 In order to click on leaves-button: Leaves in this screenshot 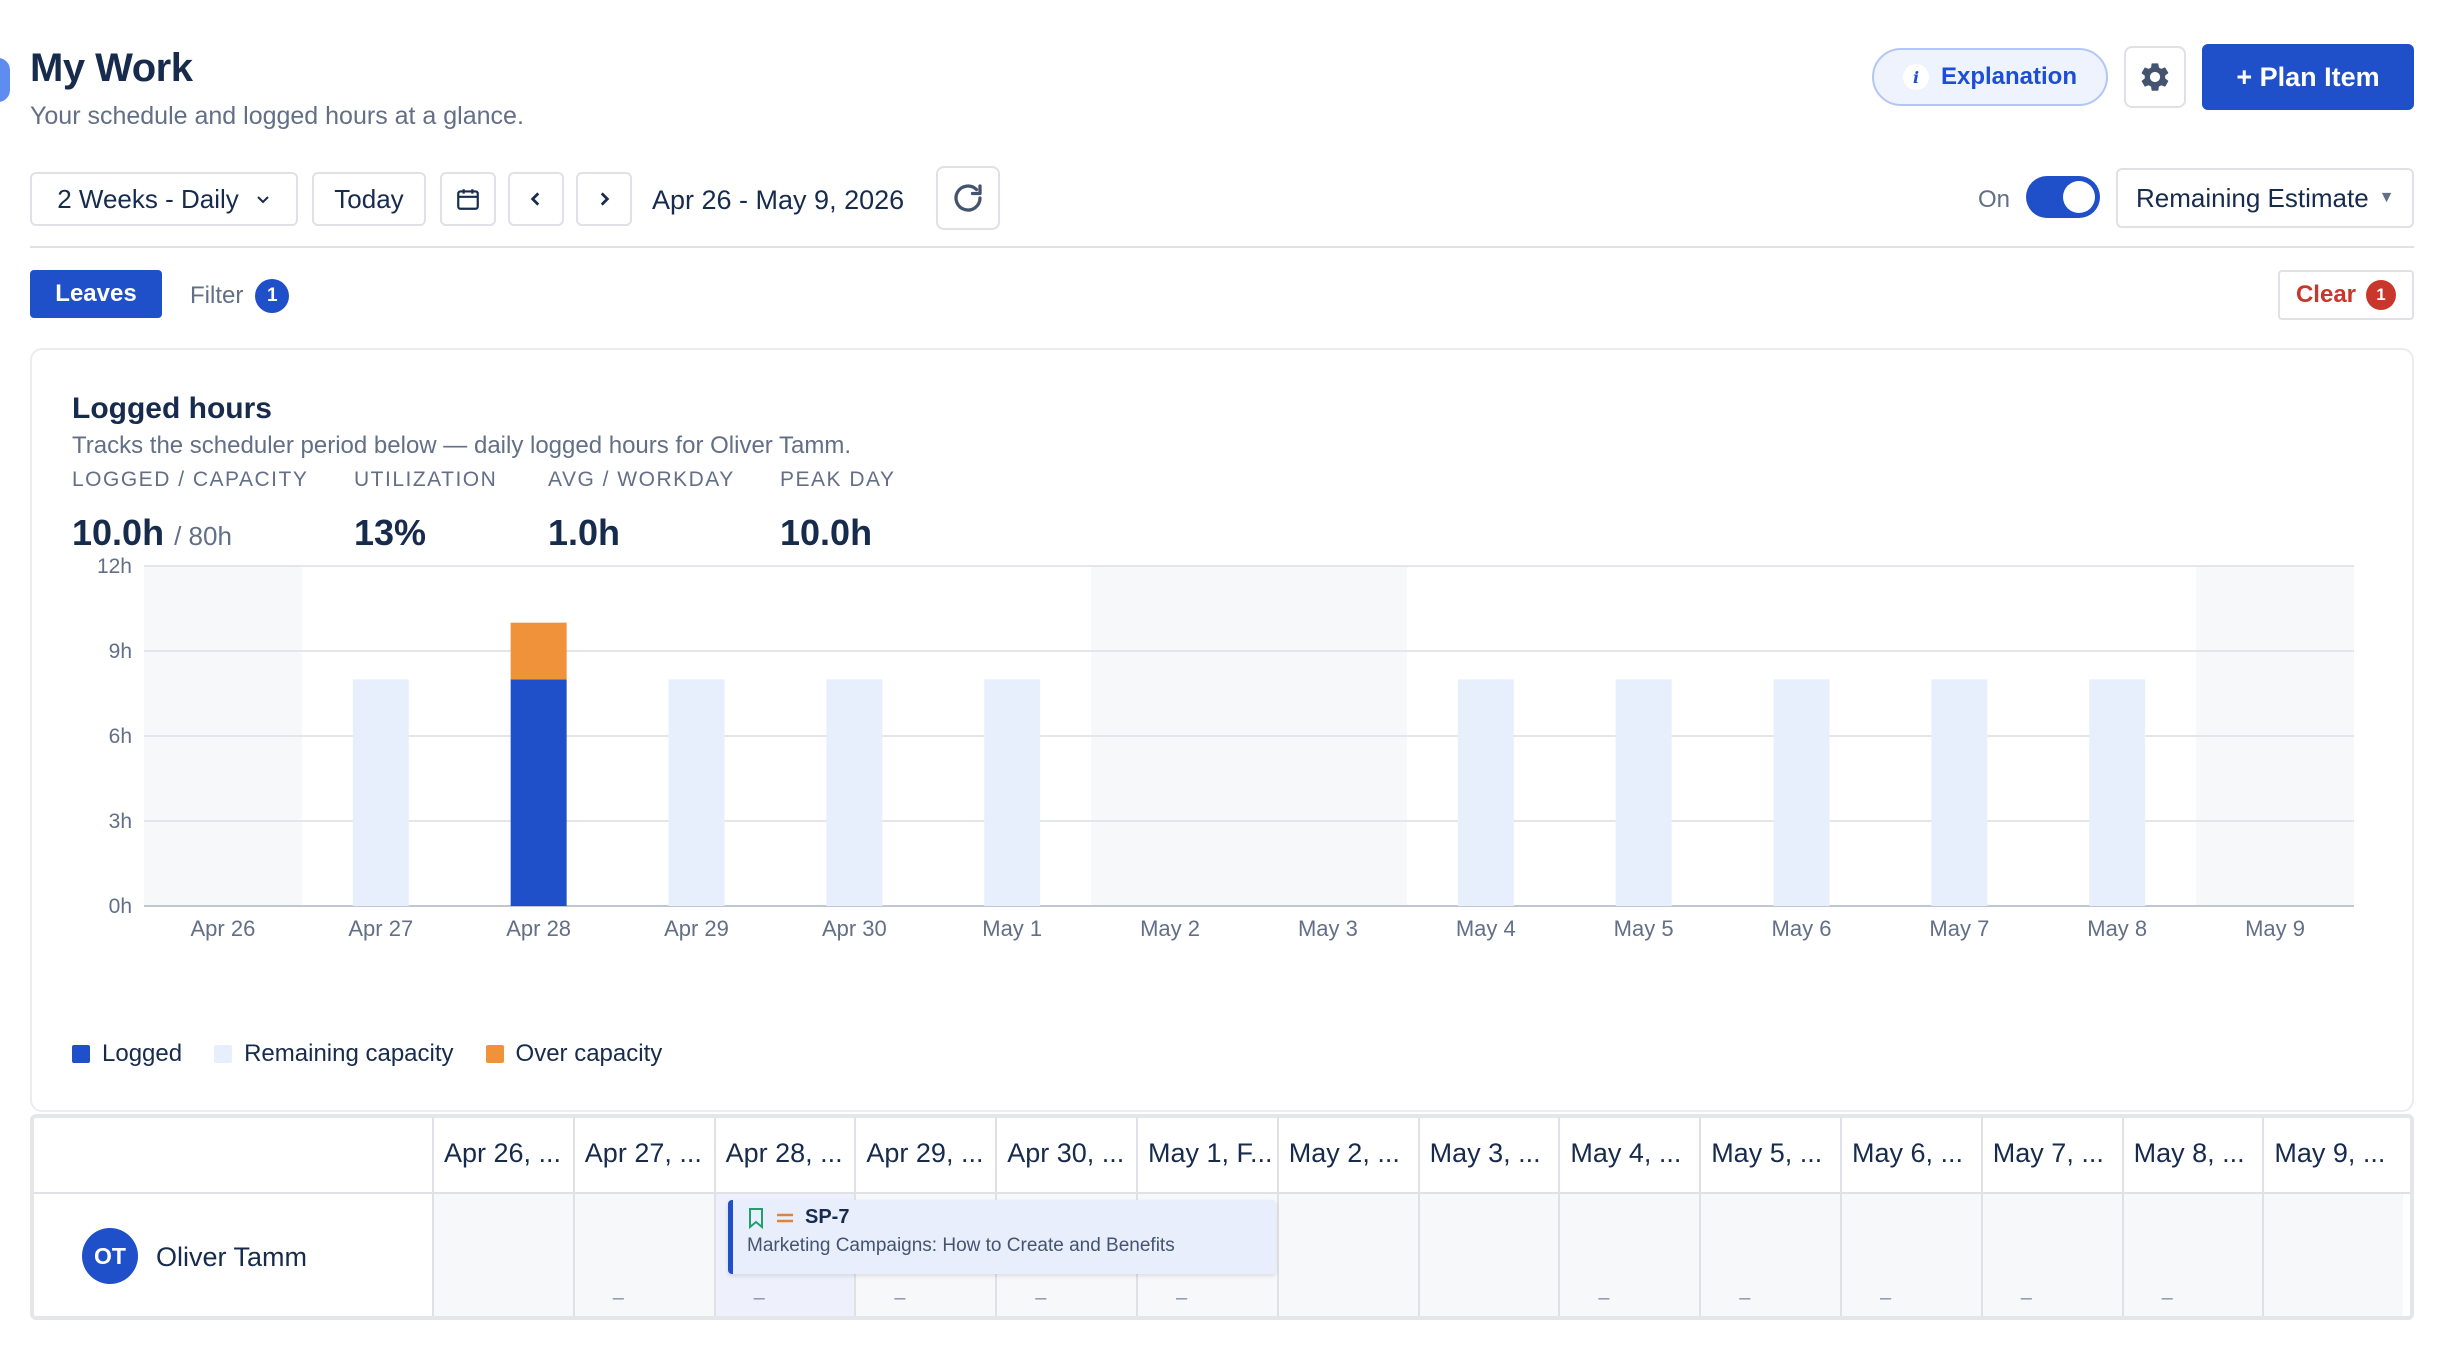, I will do `click(96, 294)`.